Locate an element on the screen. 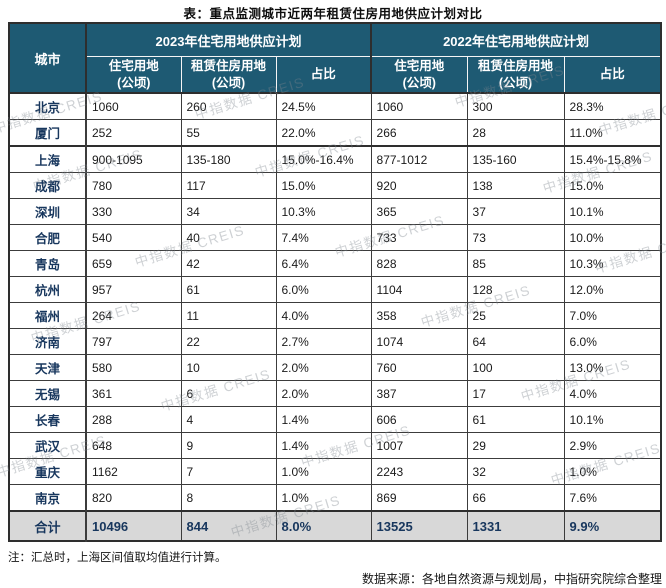  value-cell: 7.4% is located at coordinates (323, 237).